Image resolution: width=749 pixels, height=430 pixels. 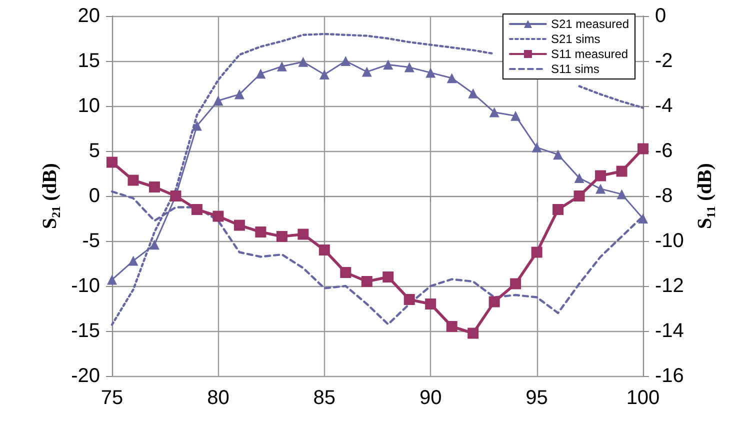 I want to click on y-tick-label: 15, so click(x=89, y=61).